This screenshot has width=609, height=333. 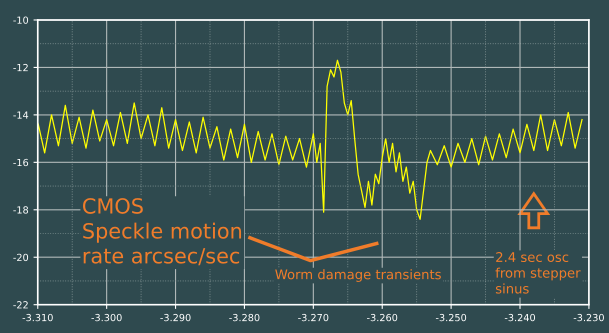 I want to click on x-tick-label: -3.290, so click(x=175, y=318).